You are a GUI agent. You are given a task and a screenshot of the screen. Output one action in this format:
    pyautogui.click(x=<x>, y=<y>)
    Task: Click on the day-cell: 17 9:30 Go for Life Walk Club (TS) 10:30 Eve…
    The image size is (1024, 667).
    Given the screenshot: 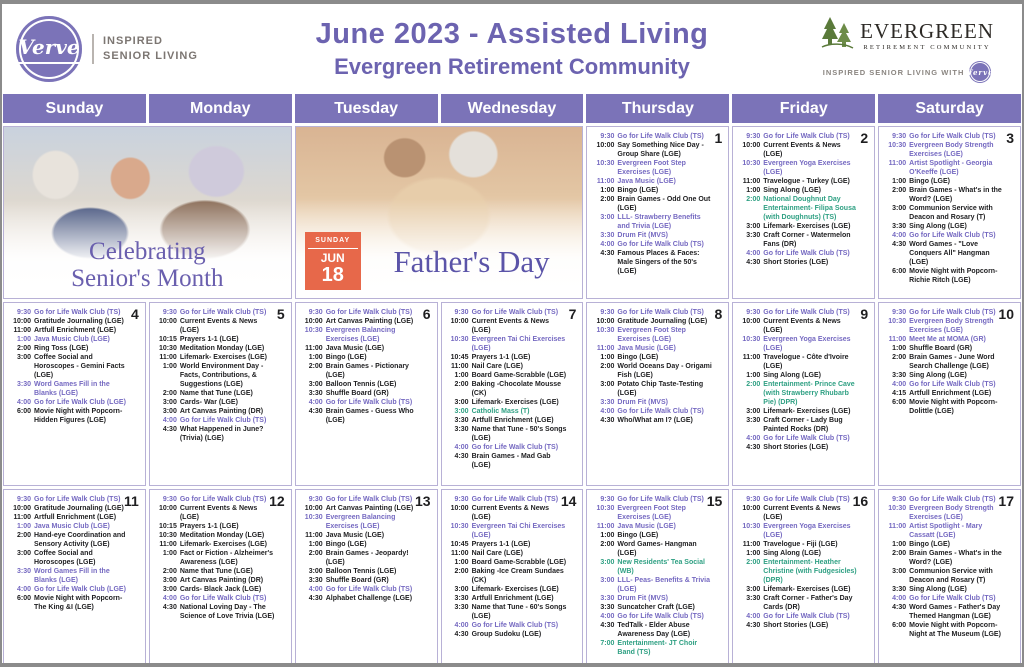 What is the action you would take?
    pyautogui.click(x=949, y=576)
    